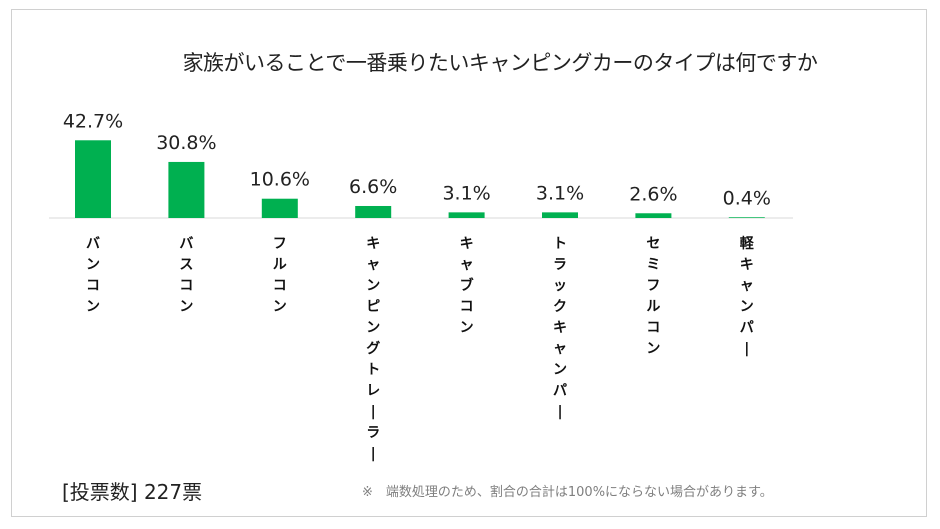 The height and width of the screenshot is (529, 940). Describe the element at coordinates (93, 121) in the screenshot. I see `value-label-1: 42.7%` at that location.